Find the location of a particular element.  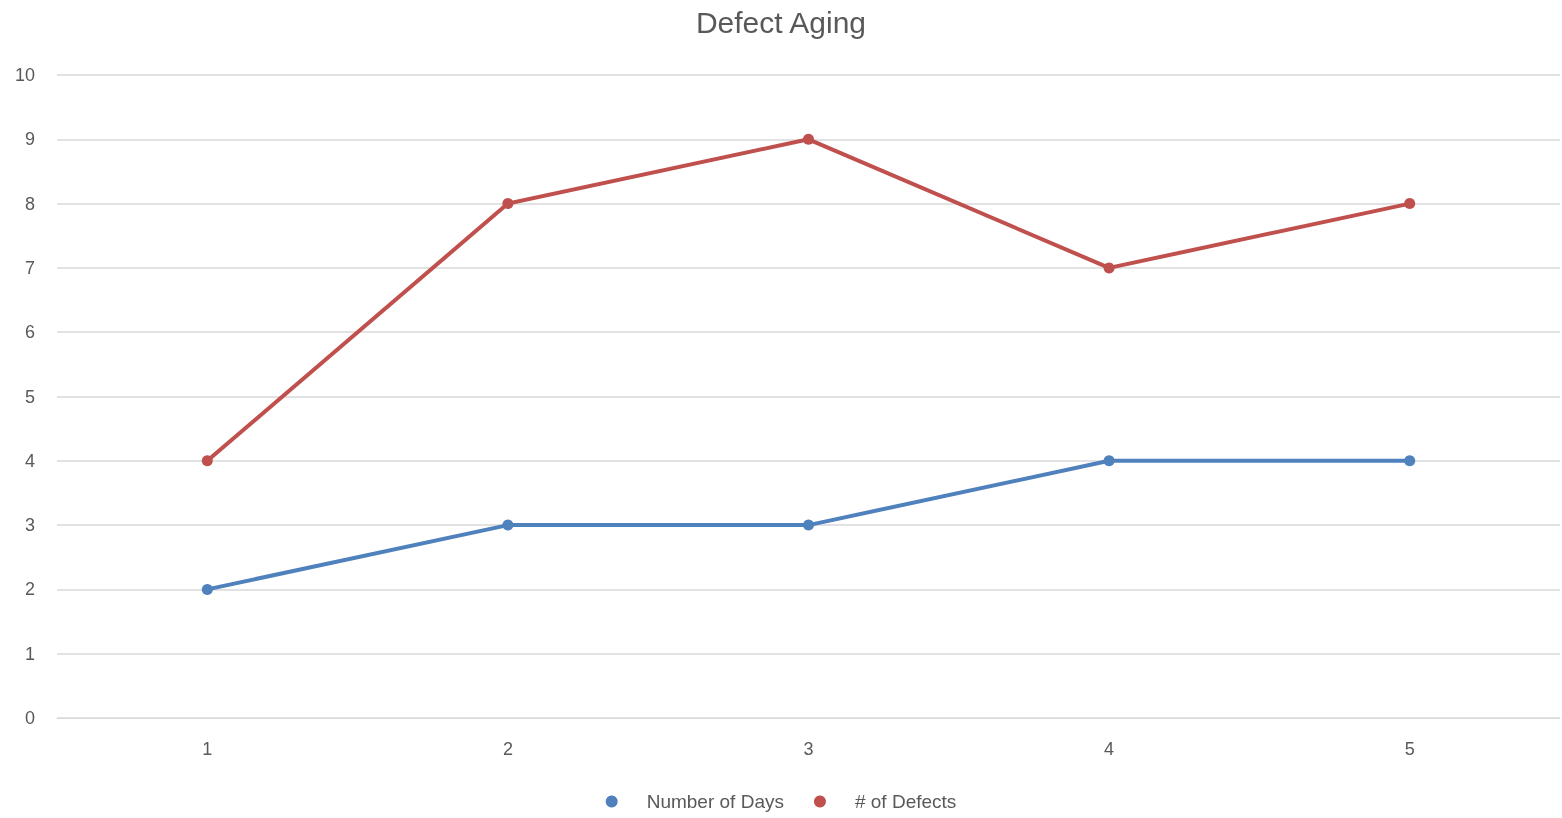

y-tick-label: 6 is located at coordinates (29, 332).